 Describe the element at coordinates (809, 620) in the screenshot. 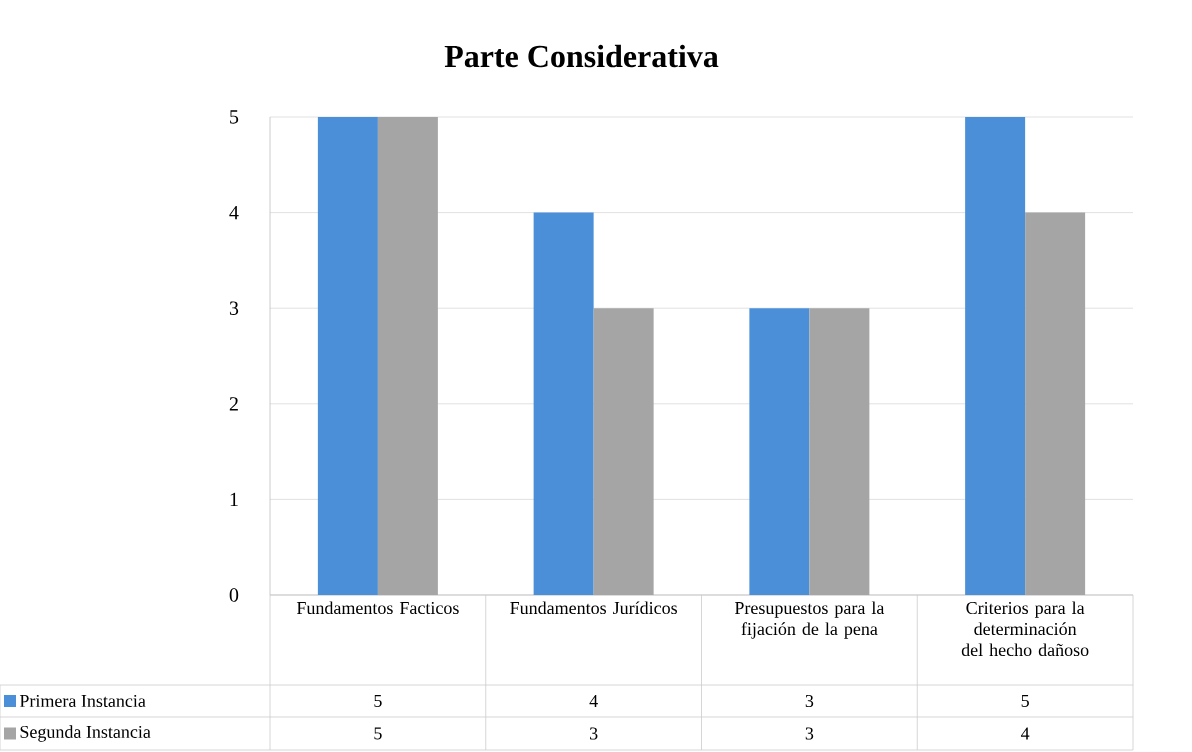

I see `x-tick-label: Presupuestos para la fijación de la pena` at that location.